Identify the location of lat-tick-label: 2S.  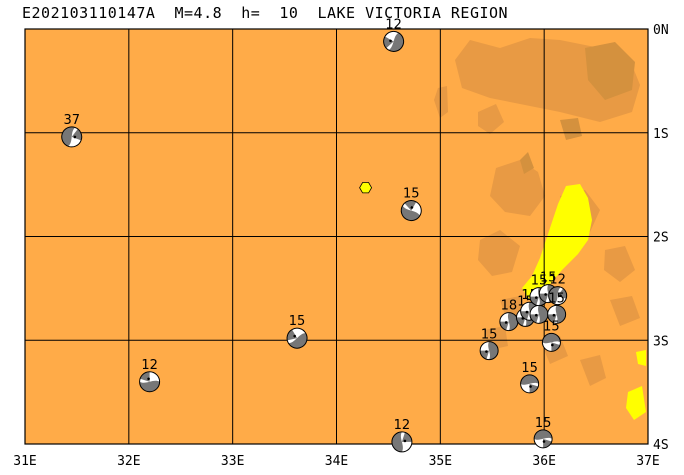
(661, 238).